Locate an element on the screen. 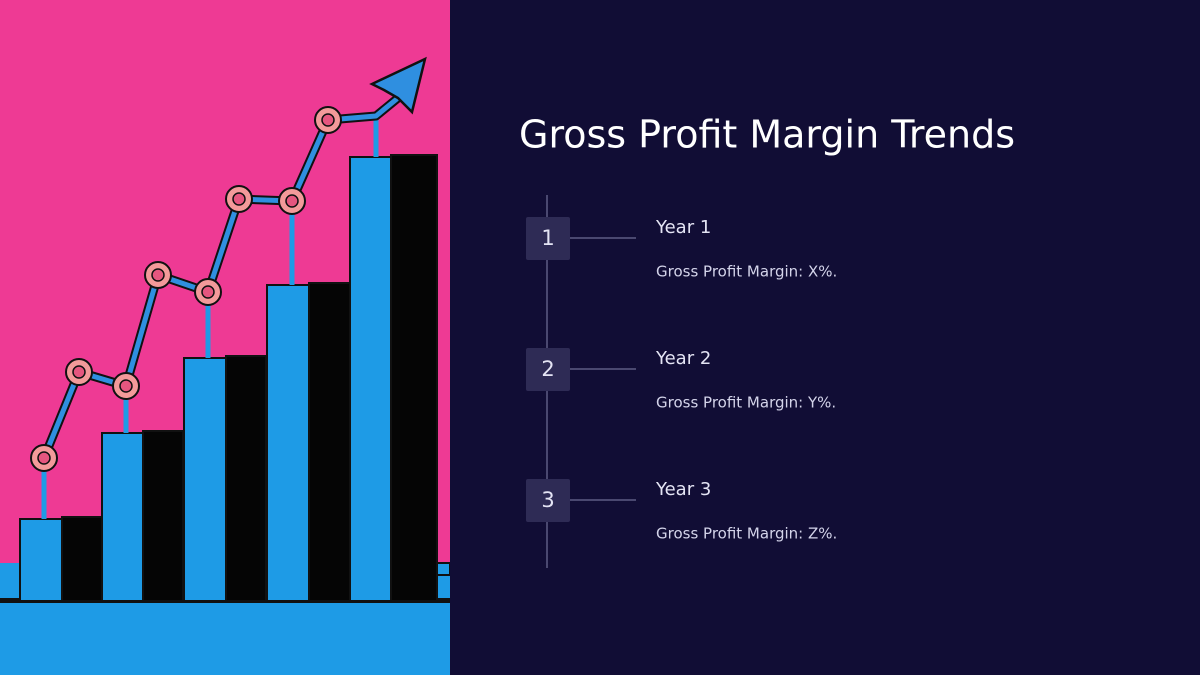 The width and height of the screenshot is (1200, 675). title: Gross Profit Margin Trends is located at coordinates (767, 135).